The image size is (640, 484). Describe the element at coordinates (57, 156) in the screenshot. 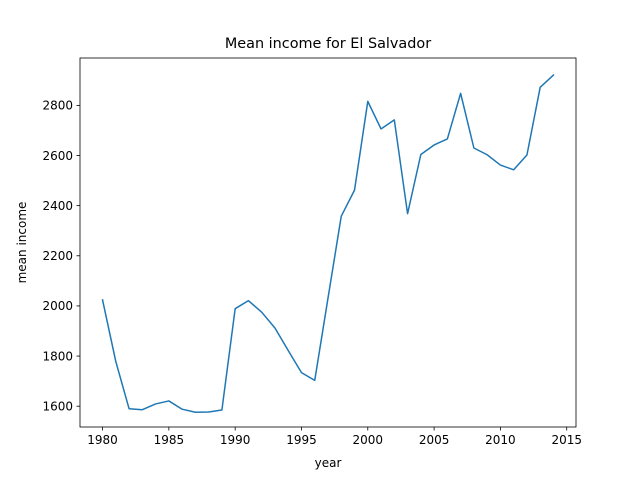

I see `y-tick-label: 2600` at that location.